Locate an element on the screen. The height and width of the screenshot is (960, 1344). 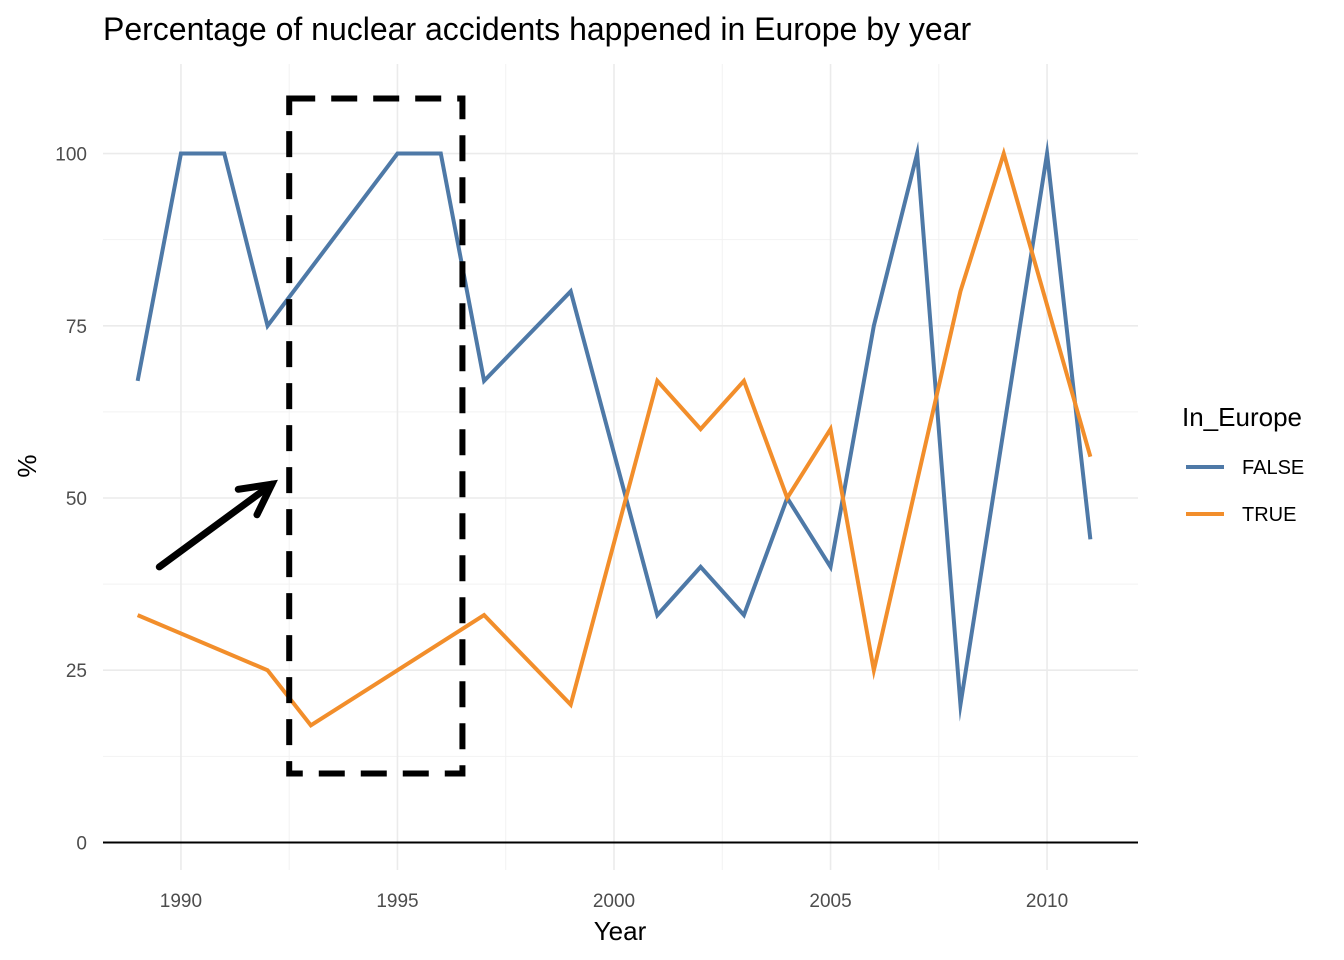
legend-label-false: FALSE is located at coordinates (1273, 468).